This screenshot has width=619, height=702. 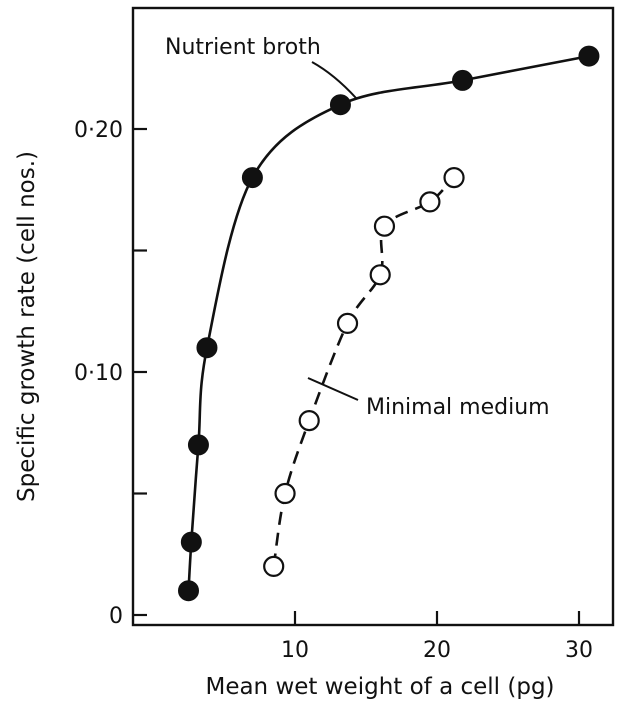 I want to click on annotation-minimal-medium: Minimal medium, so click(x=458, y=407).